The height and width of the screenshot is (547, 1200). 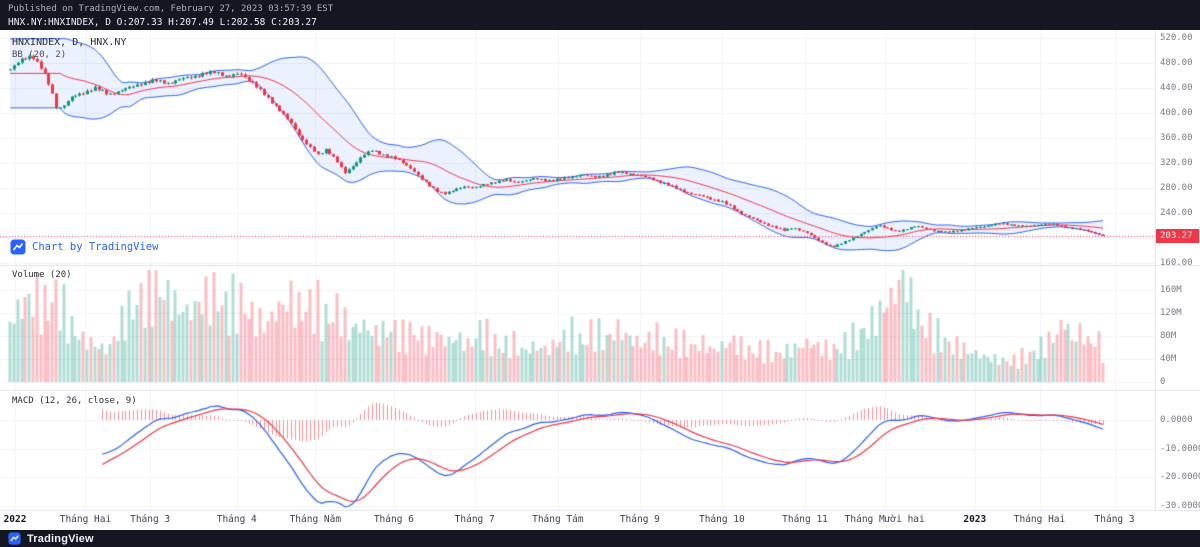 I want to click on price-scale-label: 400.00, so click(x=1176, y=113).